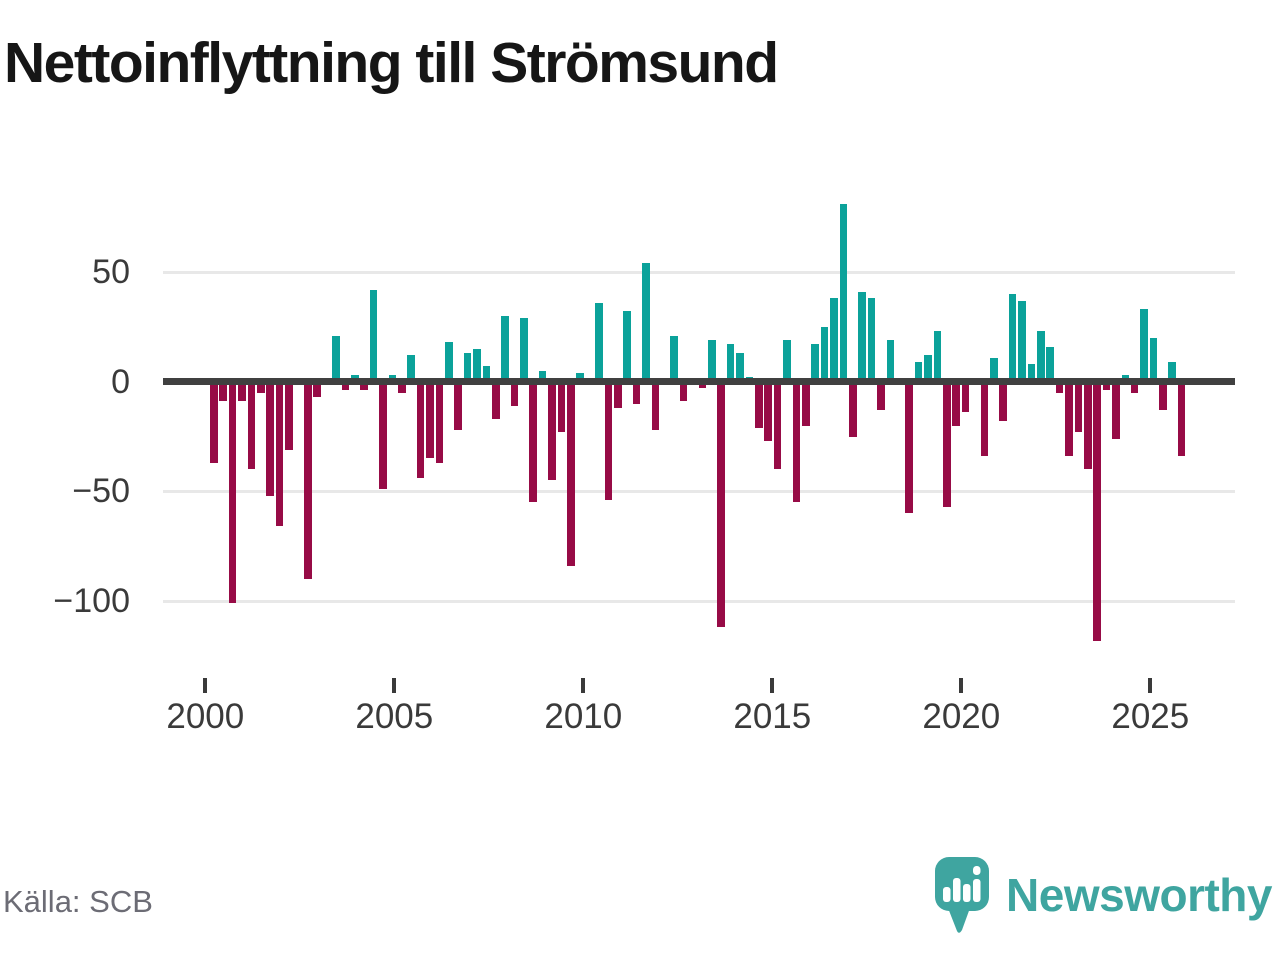  Describe the element at coordinates (561, 407) in the screenshot. I see `bar-2009Q2` at that location.